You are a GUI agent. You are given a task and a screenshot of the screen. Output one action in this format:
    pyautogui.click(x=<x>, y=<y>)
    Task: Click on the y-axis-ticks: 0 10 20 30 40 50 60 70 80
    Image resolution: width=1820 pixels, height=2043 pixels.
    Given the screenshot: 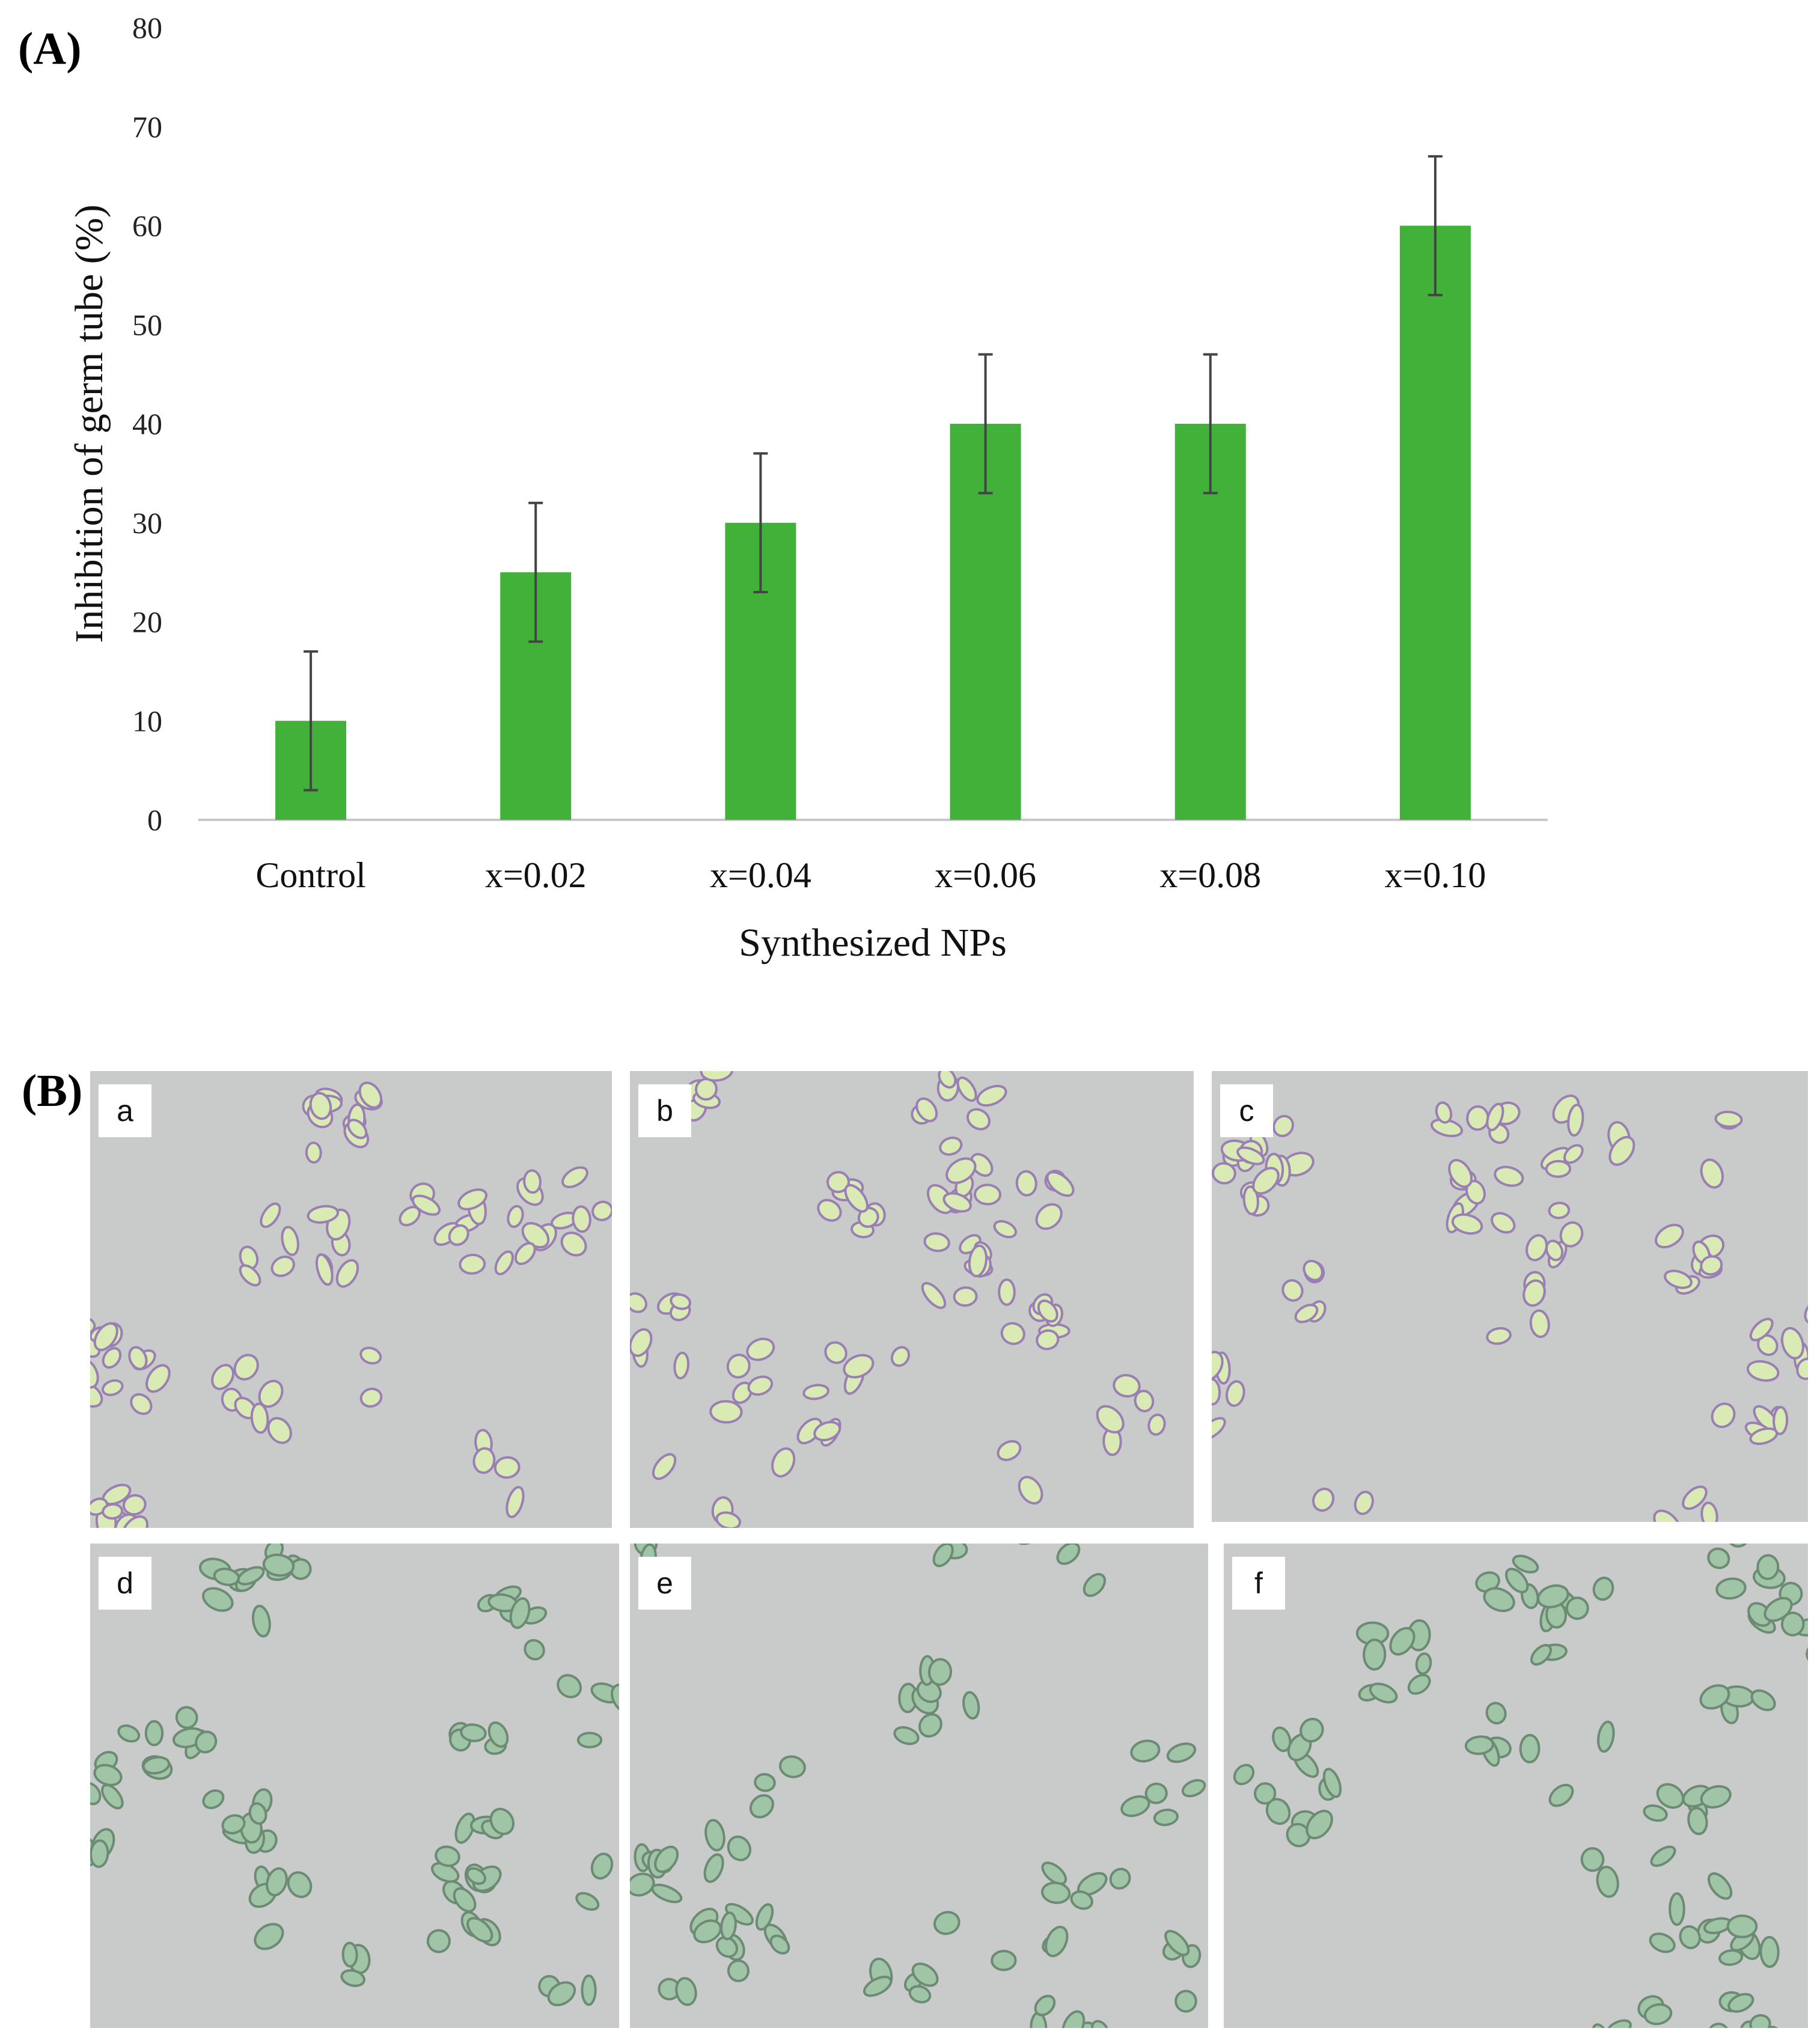 What is the action you would take?
    pyautogui.click(x=147, y=424)
    